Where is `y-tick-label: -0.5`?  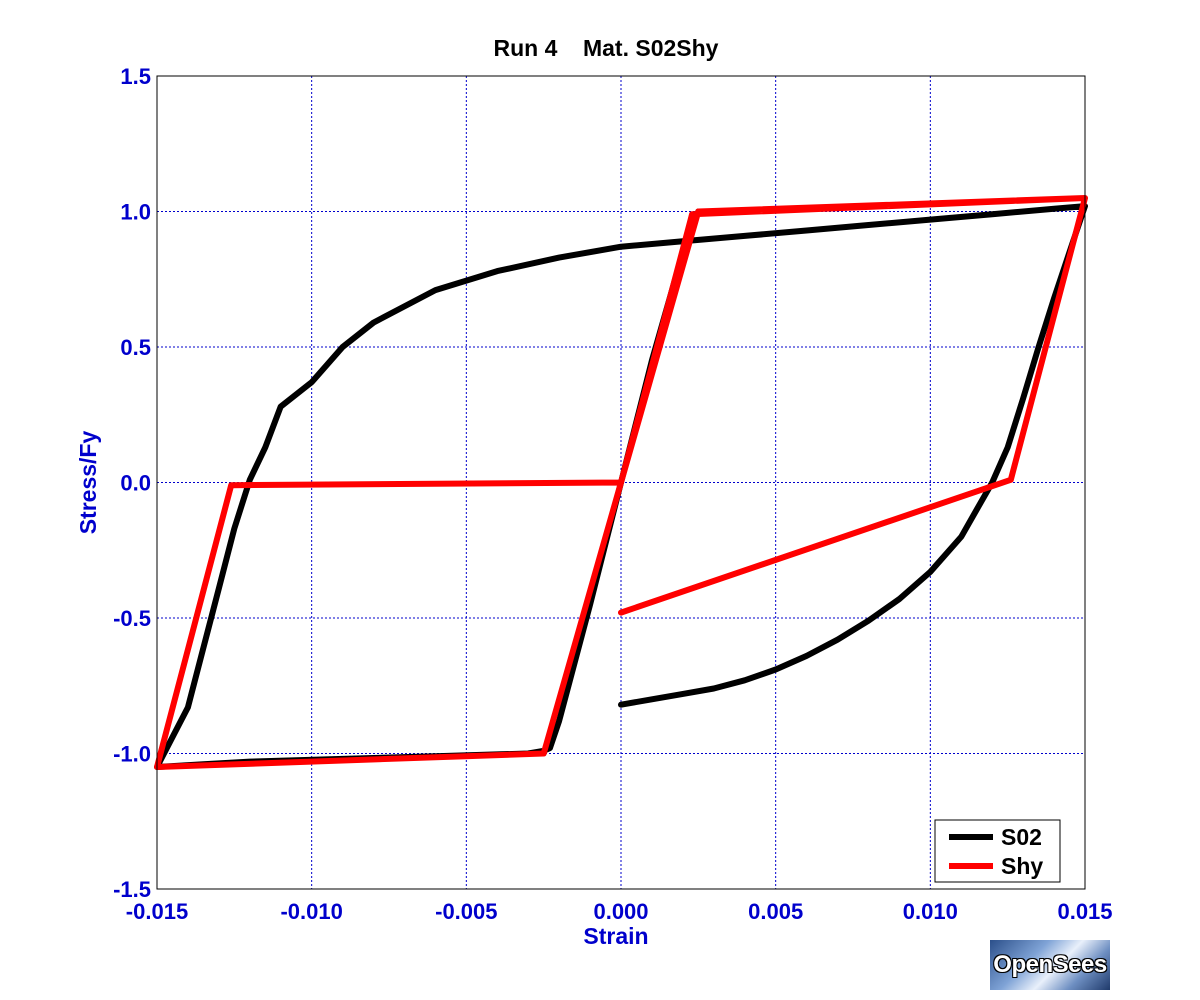
y-tick-label: -0.5 is located at coordinates (132, 618).